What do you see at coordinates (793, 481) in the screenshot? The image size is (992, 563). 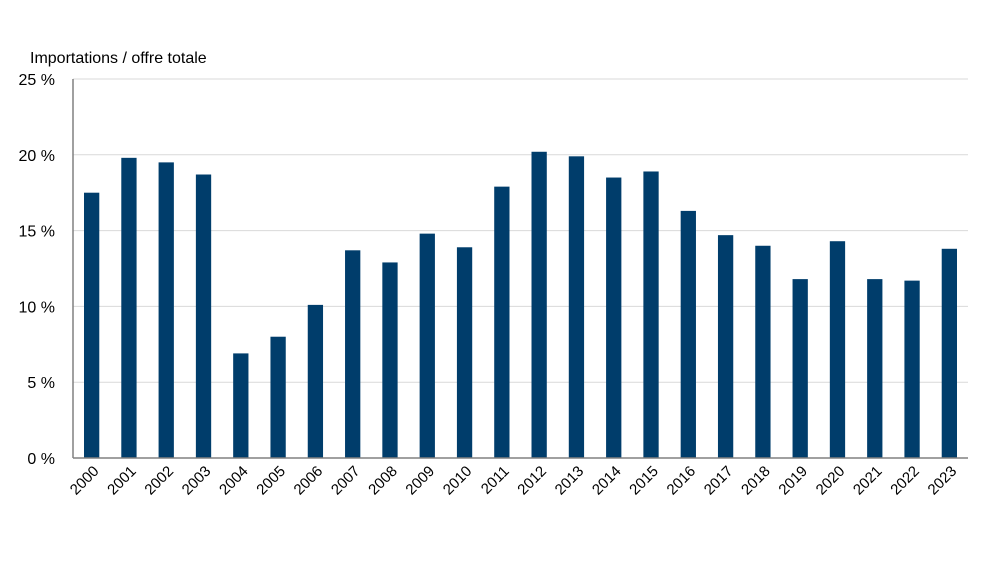 I see `x-tick-label: 2019` at bounding box center [793, 481].